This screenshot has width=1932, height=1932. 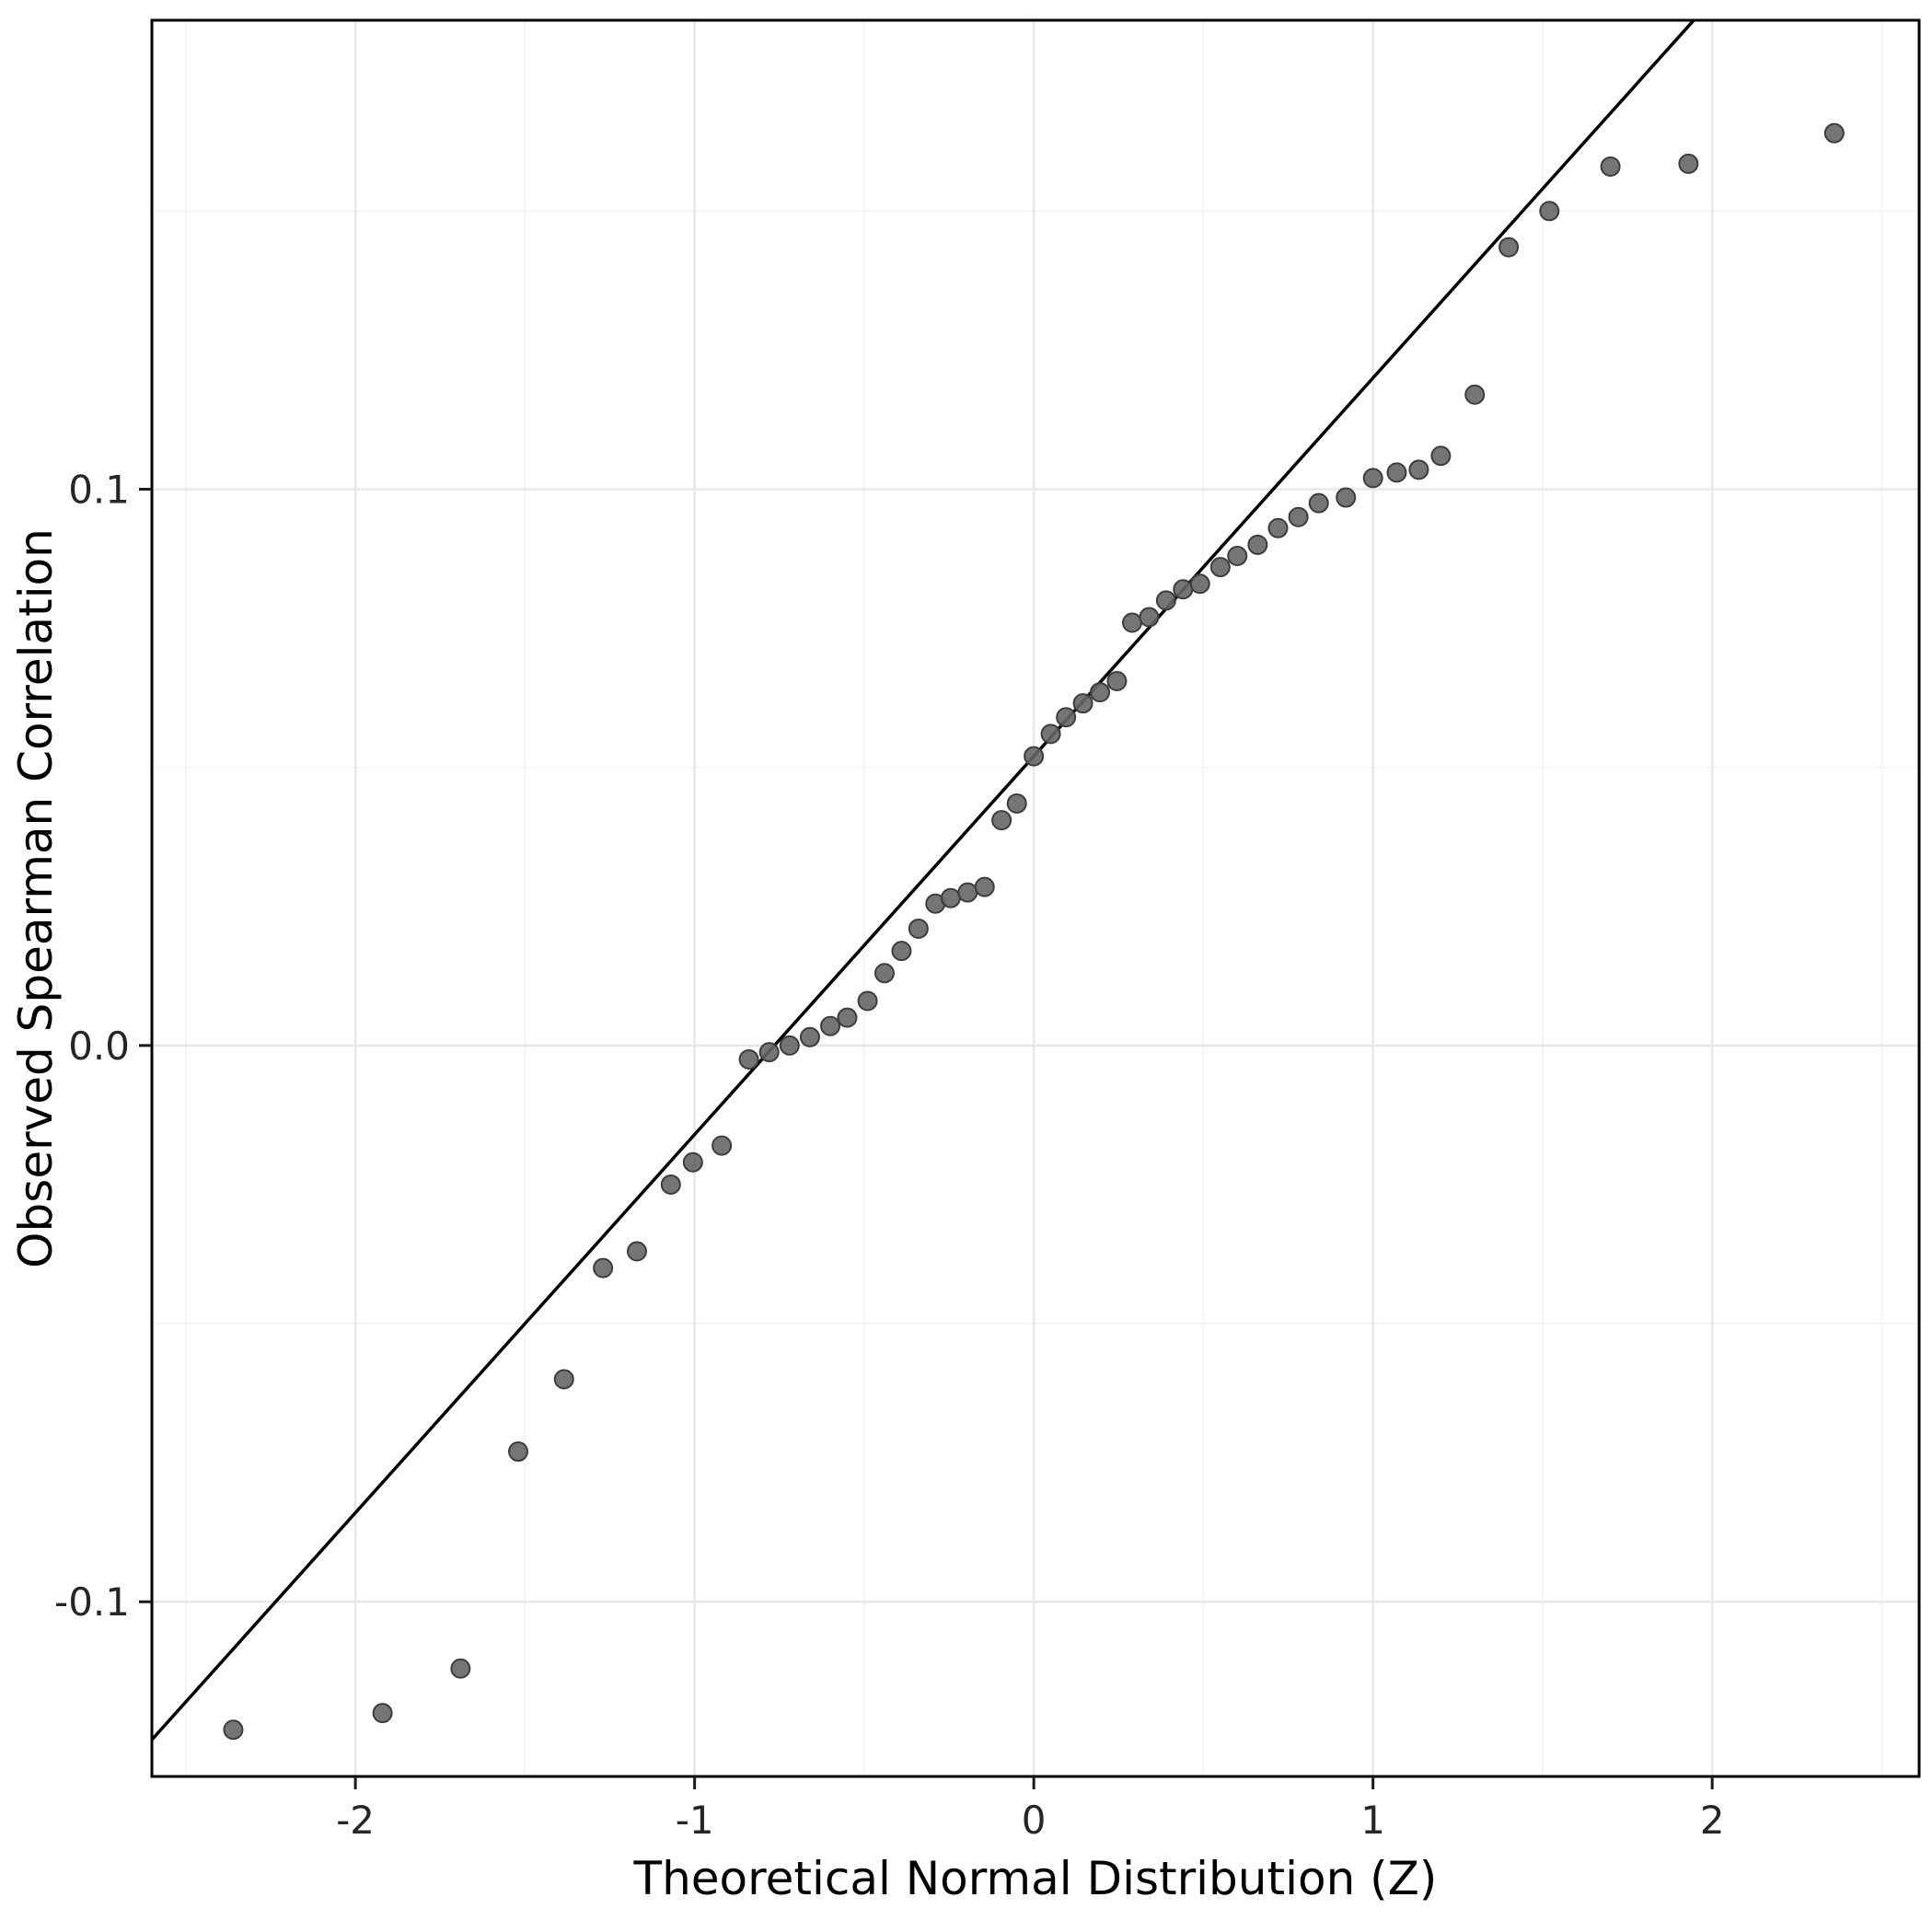 What do you see at coordinates (1713, 1821) in the screenshot?
I see `x-tick-label: 2` at bounding box center [1713, 1821].